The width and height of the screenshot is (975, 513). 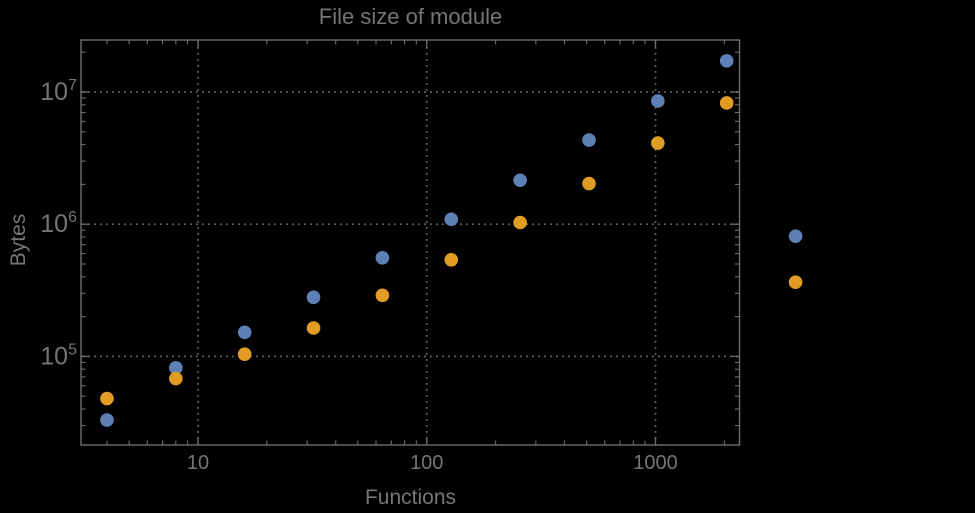 I want to click on y-tick-exponent: 6, so click(x=72, y=217).